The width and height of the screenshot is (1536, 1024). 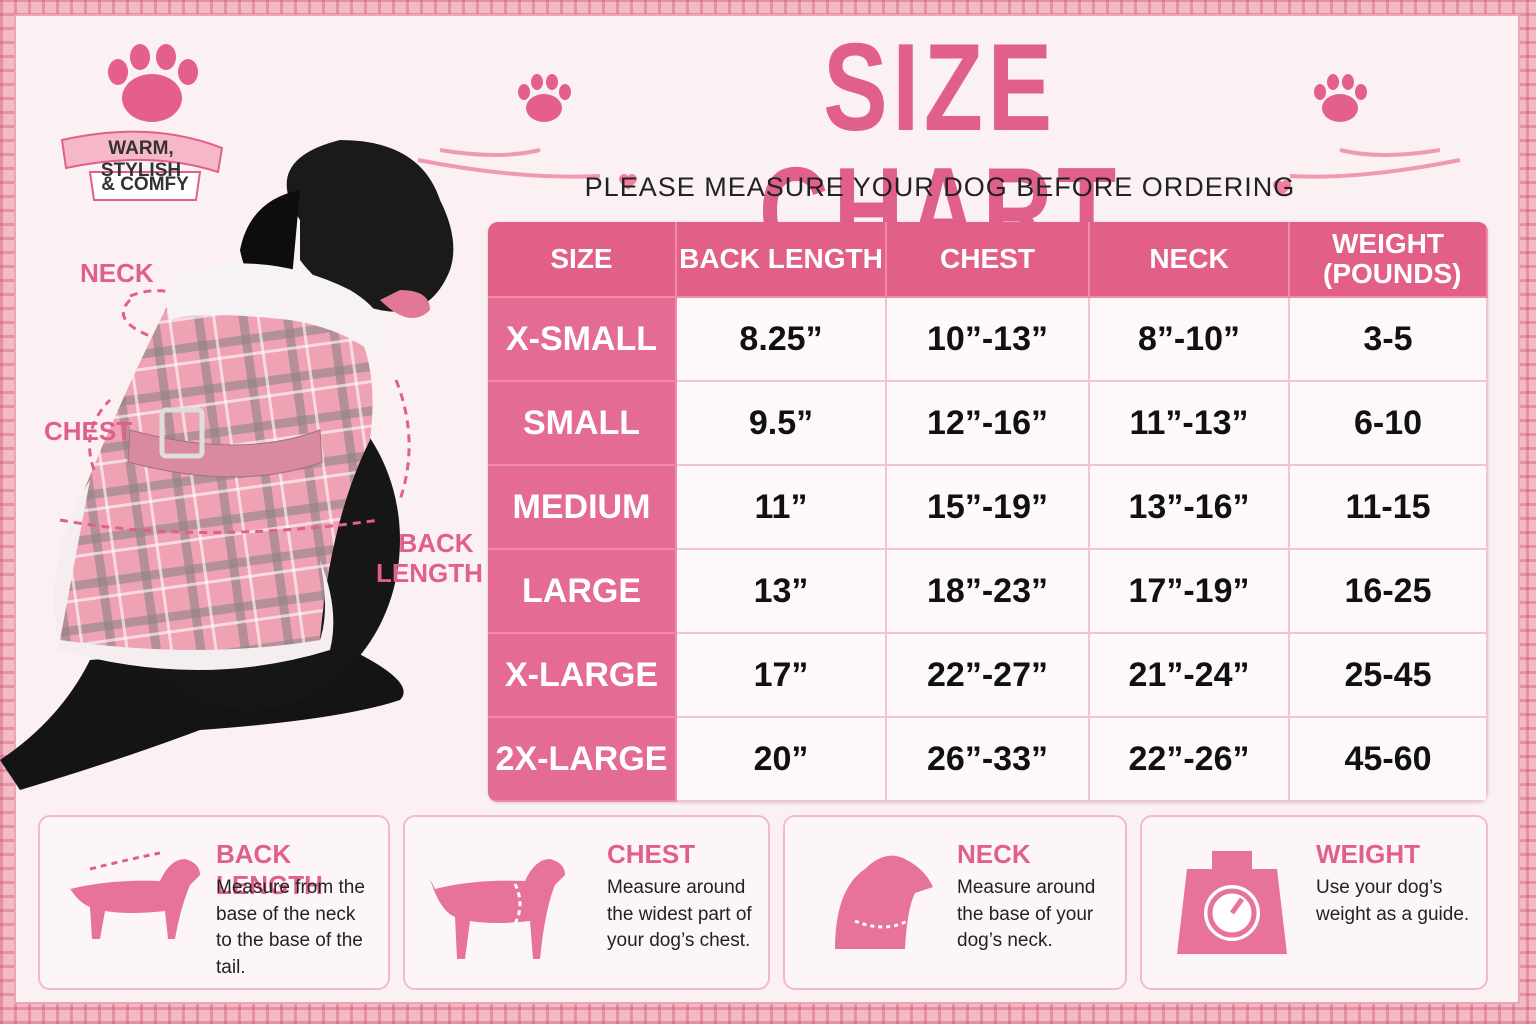 I want to click on badge-text: WARM, STYLISH, so click(x=141, y=159).